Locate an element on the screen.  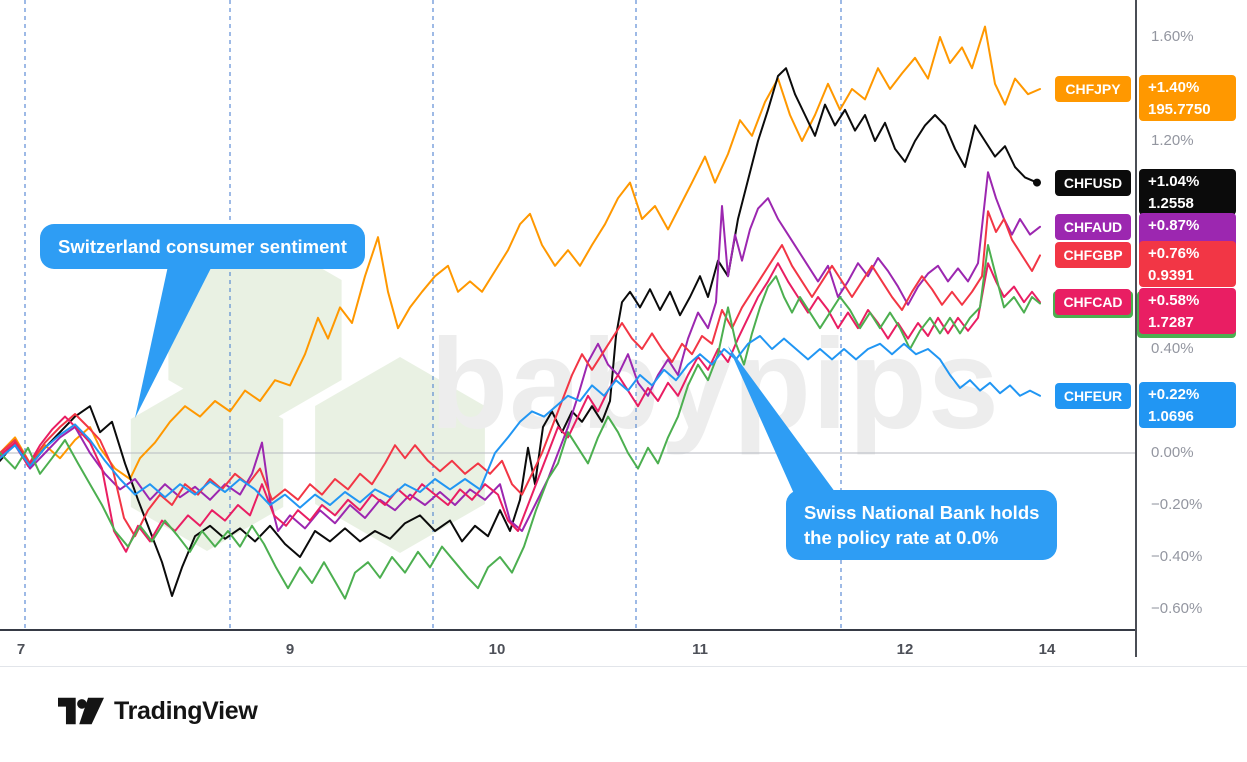
y-tick-label: 0.40% is located at coordinates (1172, 348).